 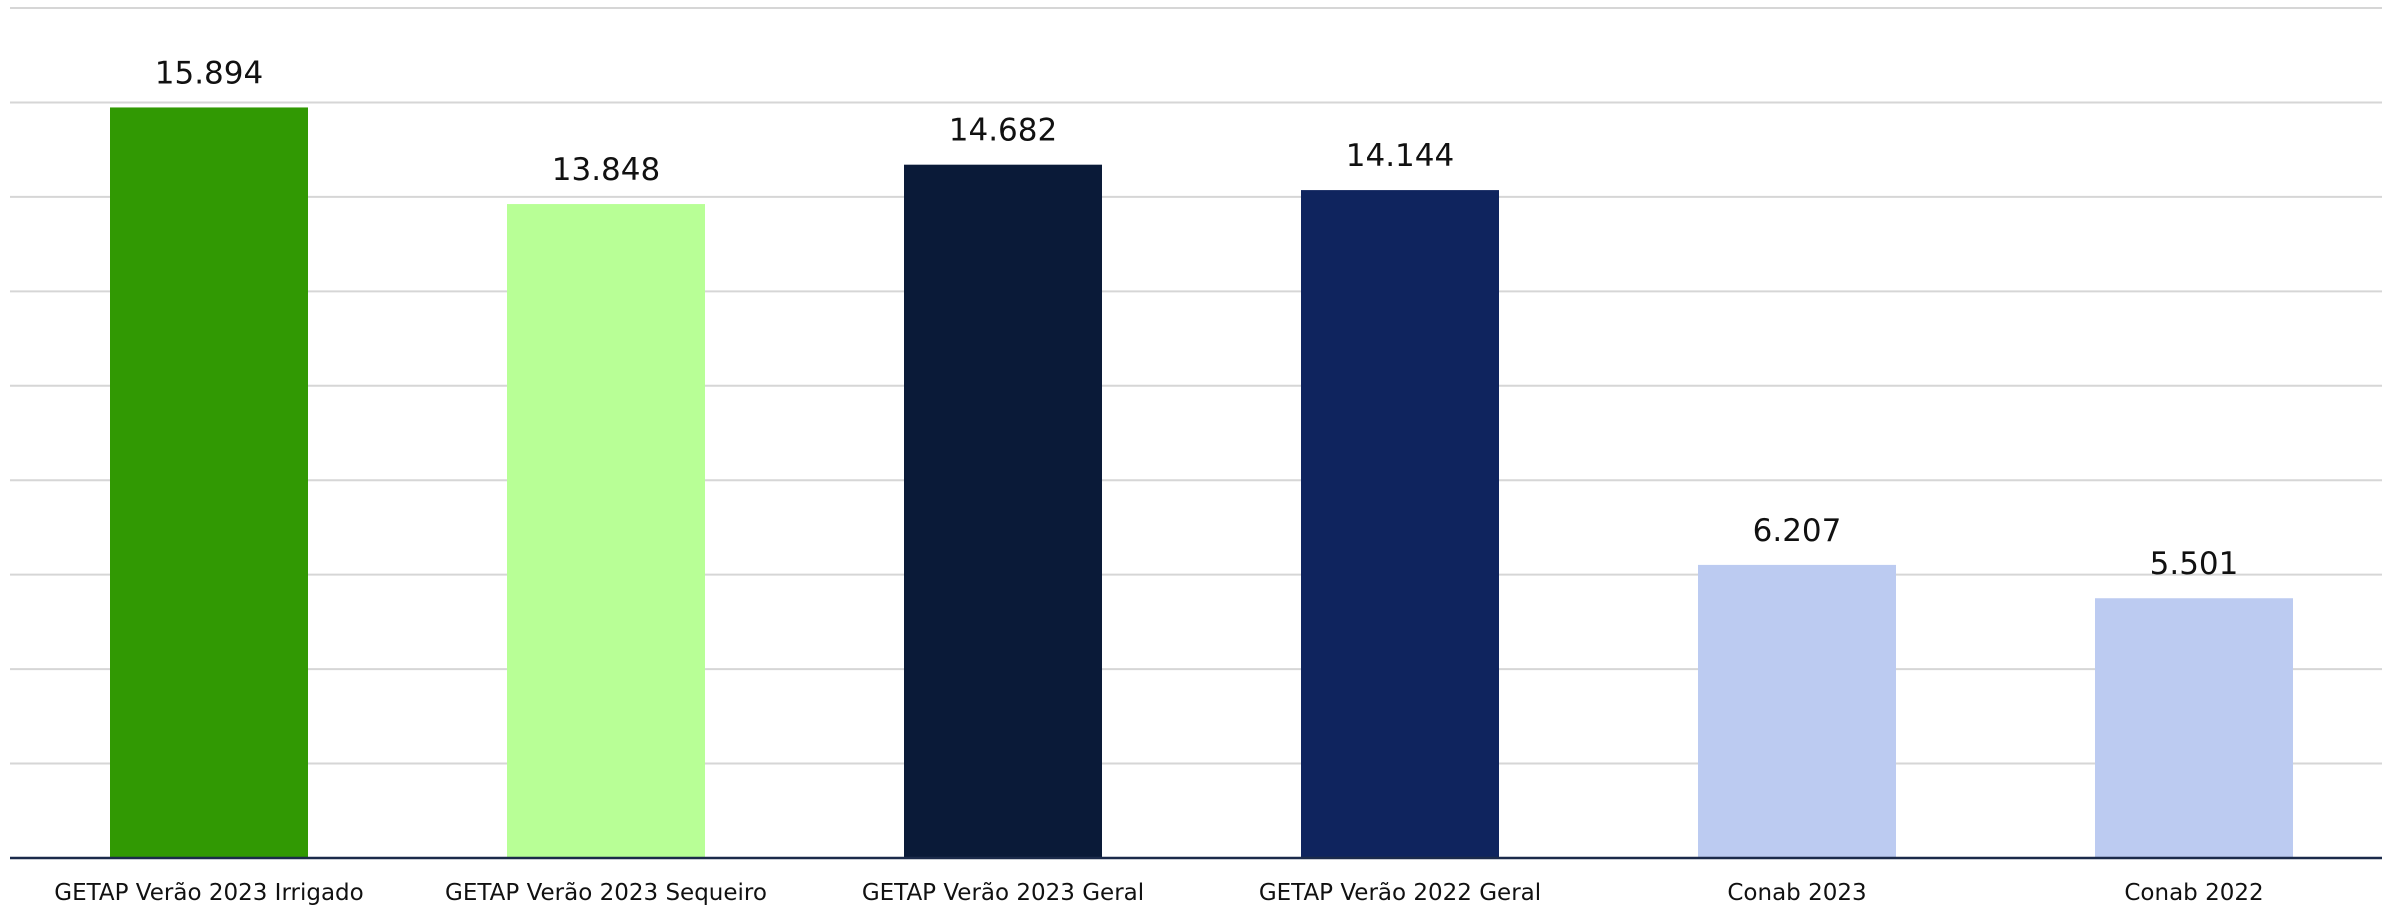 I want to click on x-tick-label: Conab 2023, so click(x=1796, y=893).